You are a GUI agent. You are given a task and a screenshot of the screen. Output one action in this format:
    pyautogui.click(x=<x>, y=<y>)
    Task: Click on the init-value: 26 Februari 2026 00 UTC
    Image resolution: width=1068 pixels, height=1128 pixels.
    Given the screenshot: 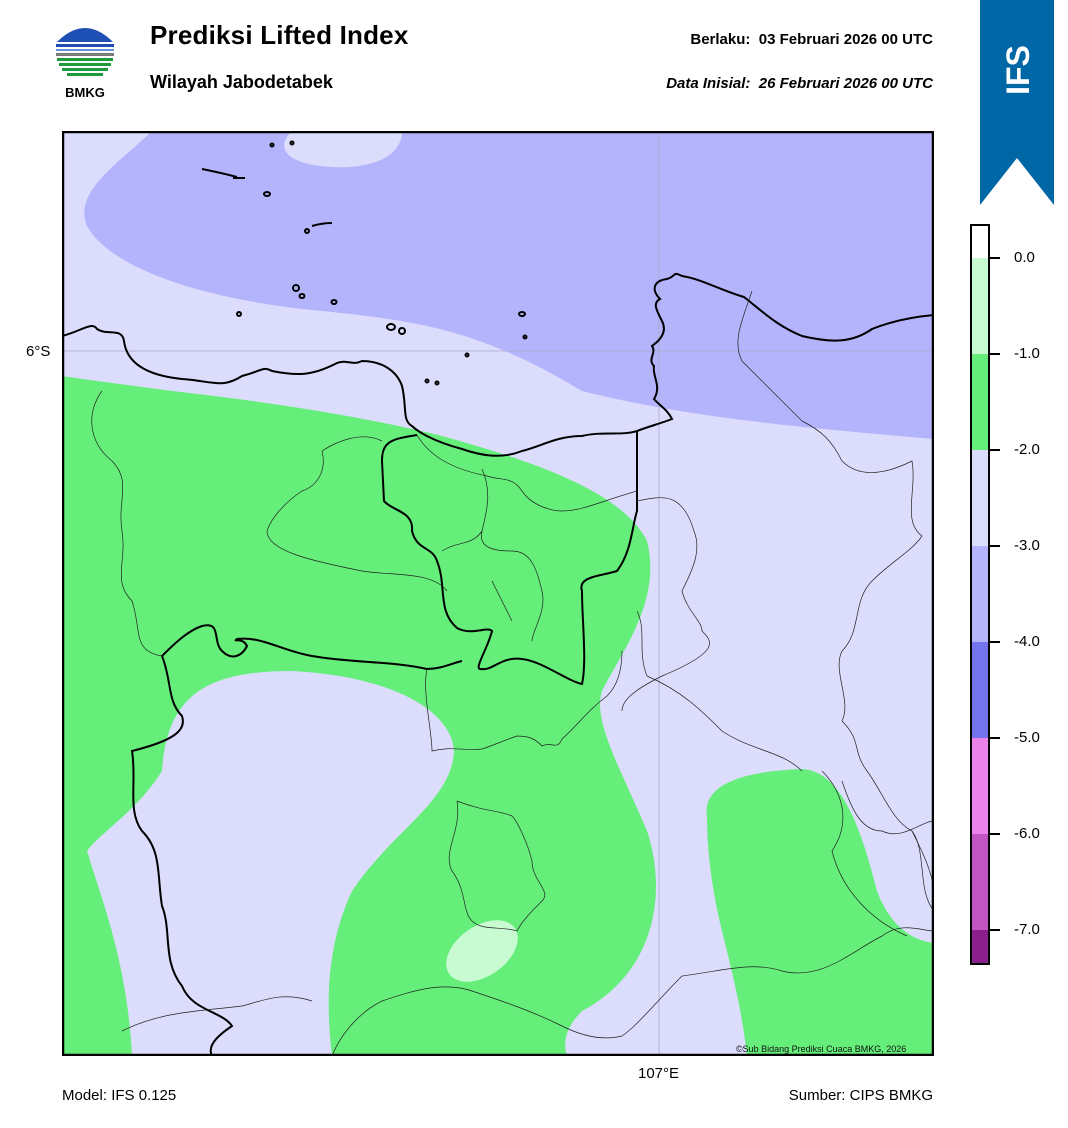 What is the action you would take?
    pyautogui.click(x=845, y=83)
    